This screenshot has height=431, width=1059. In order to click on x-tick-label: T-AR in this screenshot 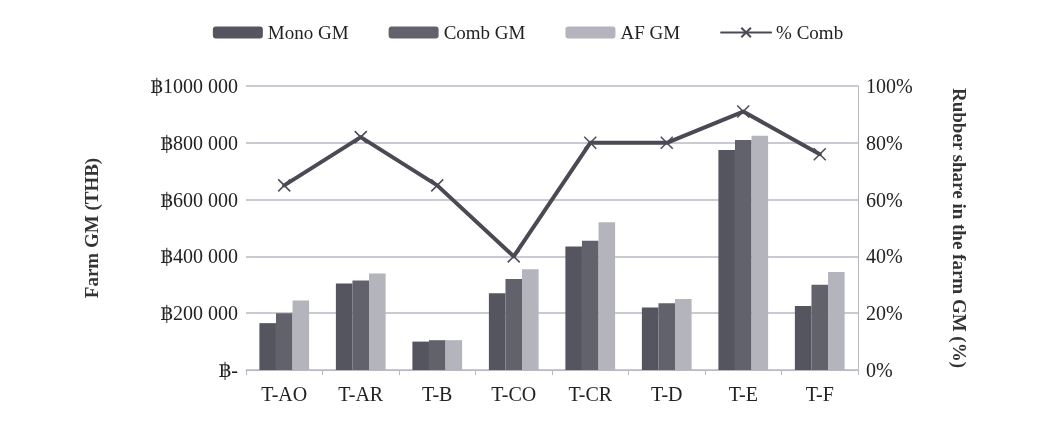, I will do `click(361, 394)`.